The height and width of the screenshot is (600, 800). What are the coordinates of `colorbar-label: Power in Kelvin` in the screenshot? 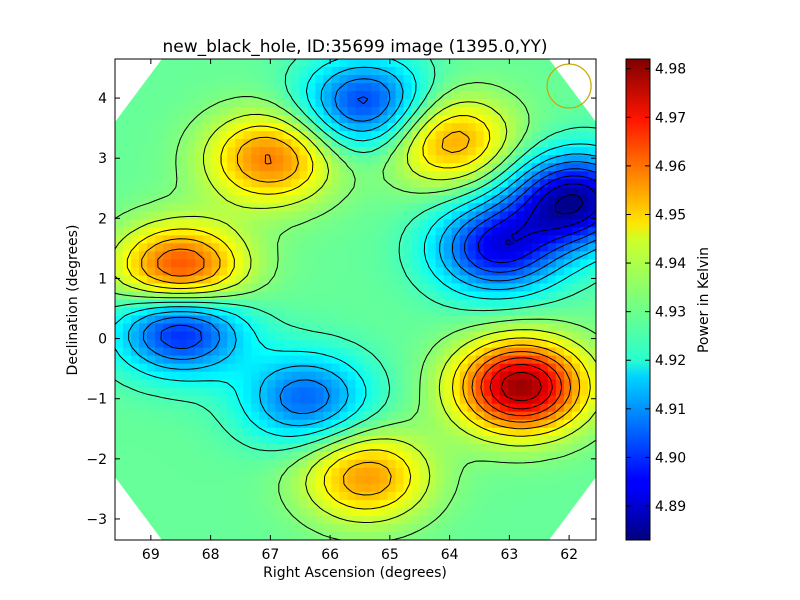 It's located at (704, 300).